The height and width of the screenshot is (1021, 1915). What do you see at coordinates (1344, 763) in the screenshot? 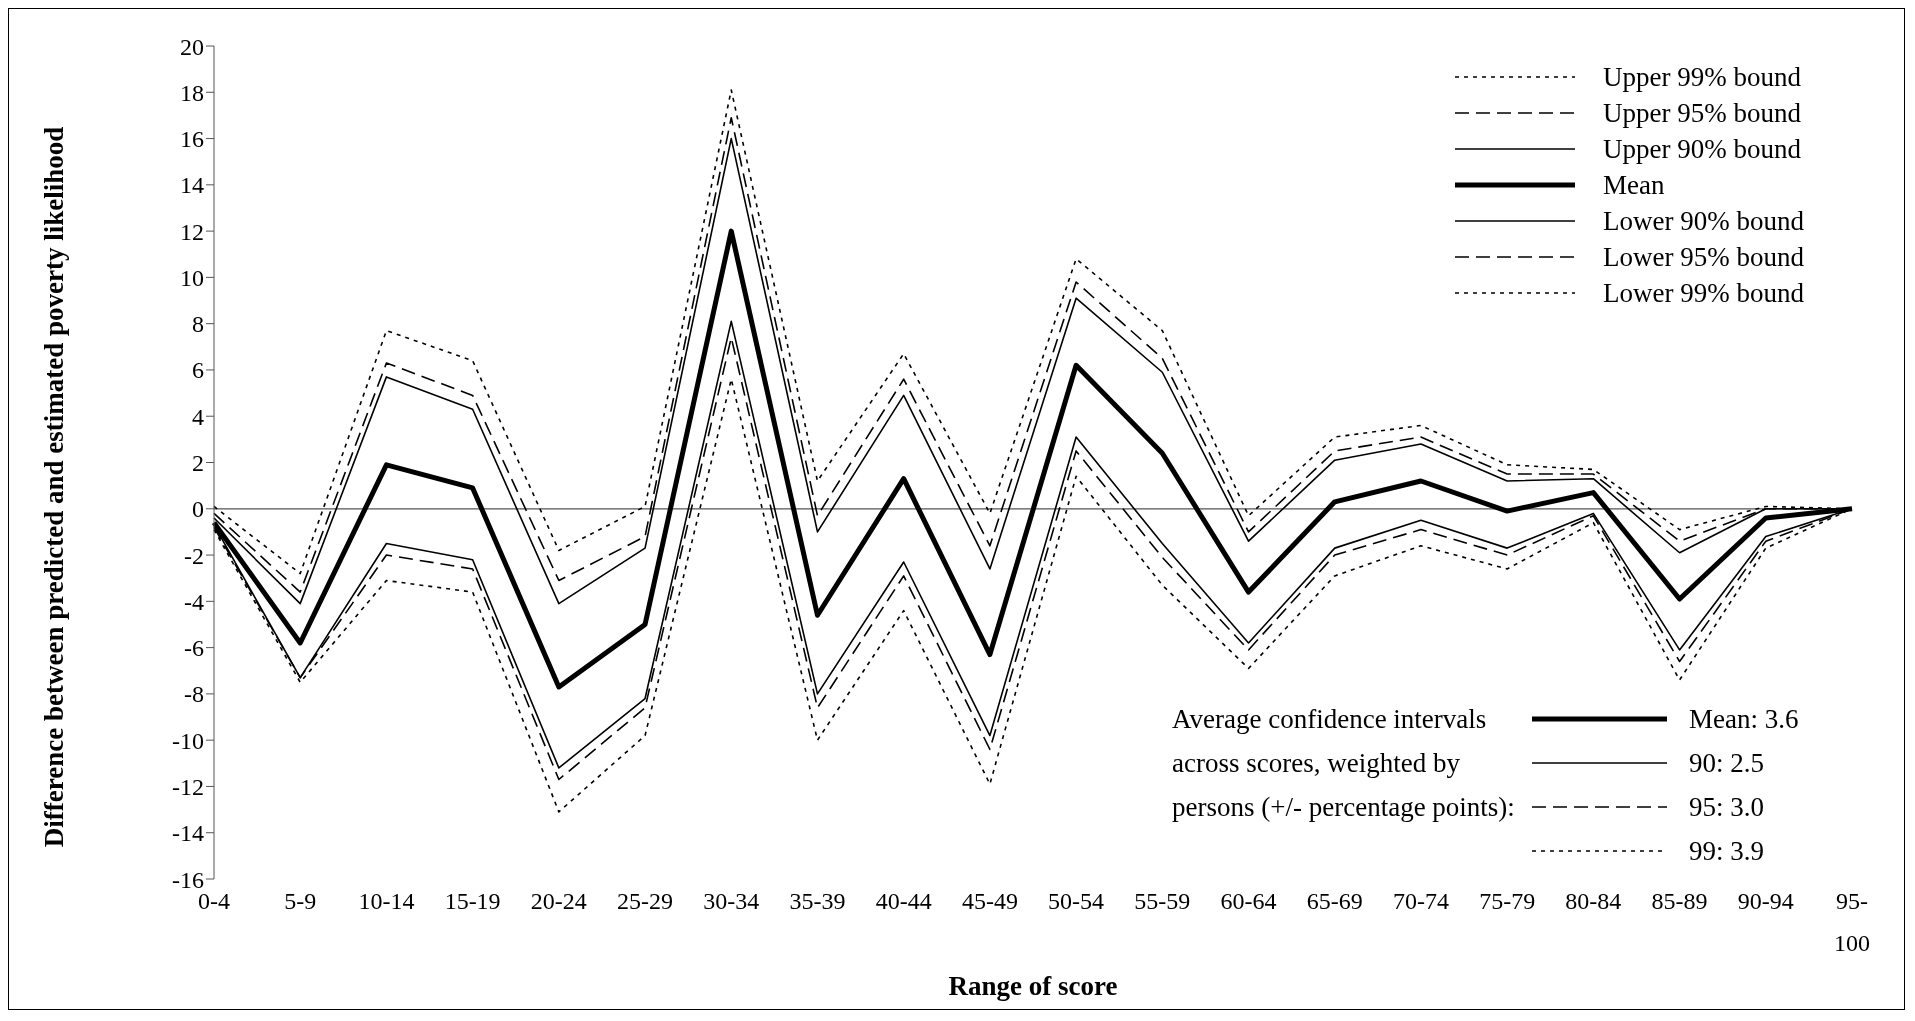
I see `annotation: Average confidence intervals across scores, weighted by persons (+/- percentage points):` at bounding box center [1344, 763].